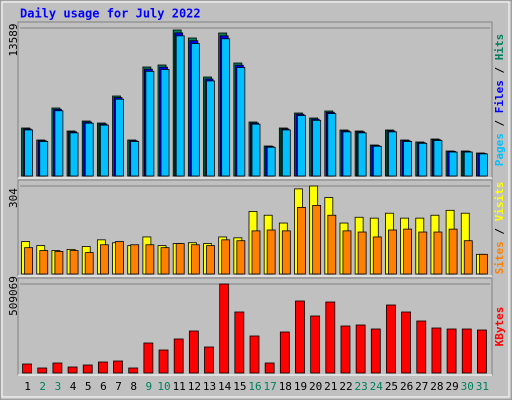  Describe the element at coordinates (225, 386) in the screenshot. I see `x-tick-label: 14` at that location.